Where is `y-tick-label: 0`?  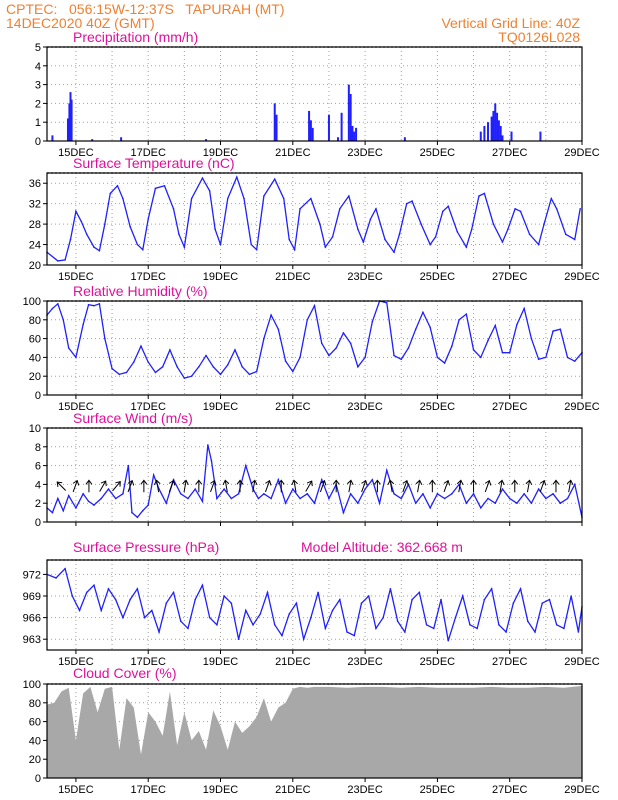
y-tick-label: 0 is located at coordinates (38, 523).